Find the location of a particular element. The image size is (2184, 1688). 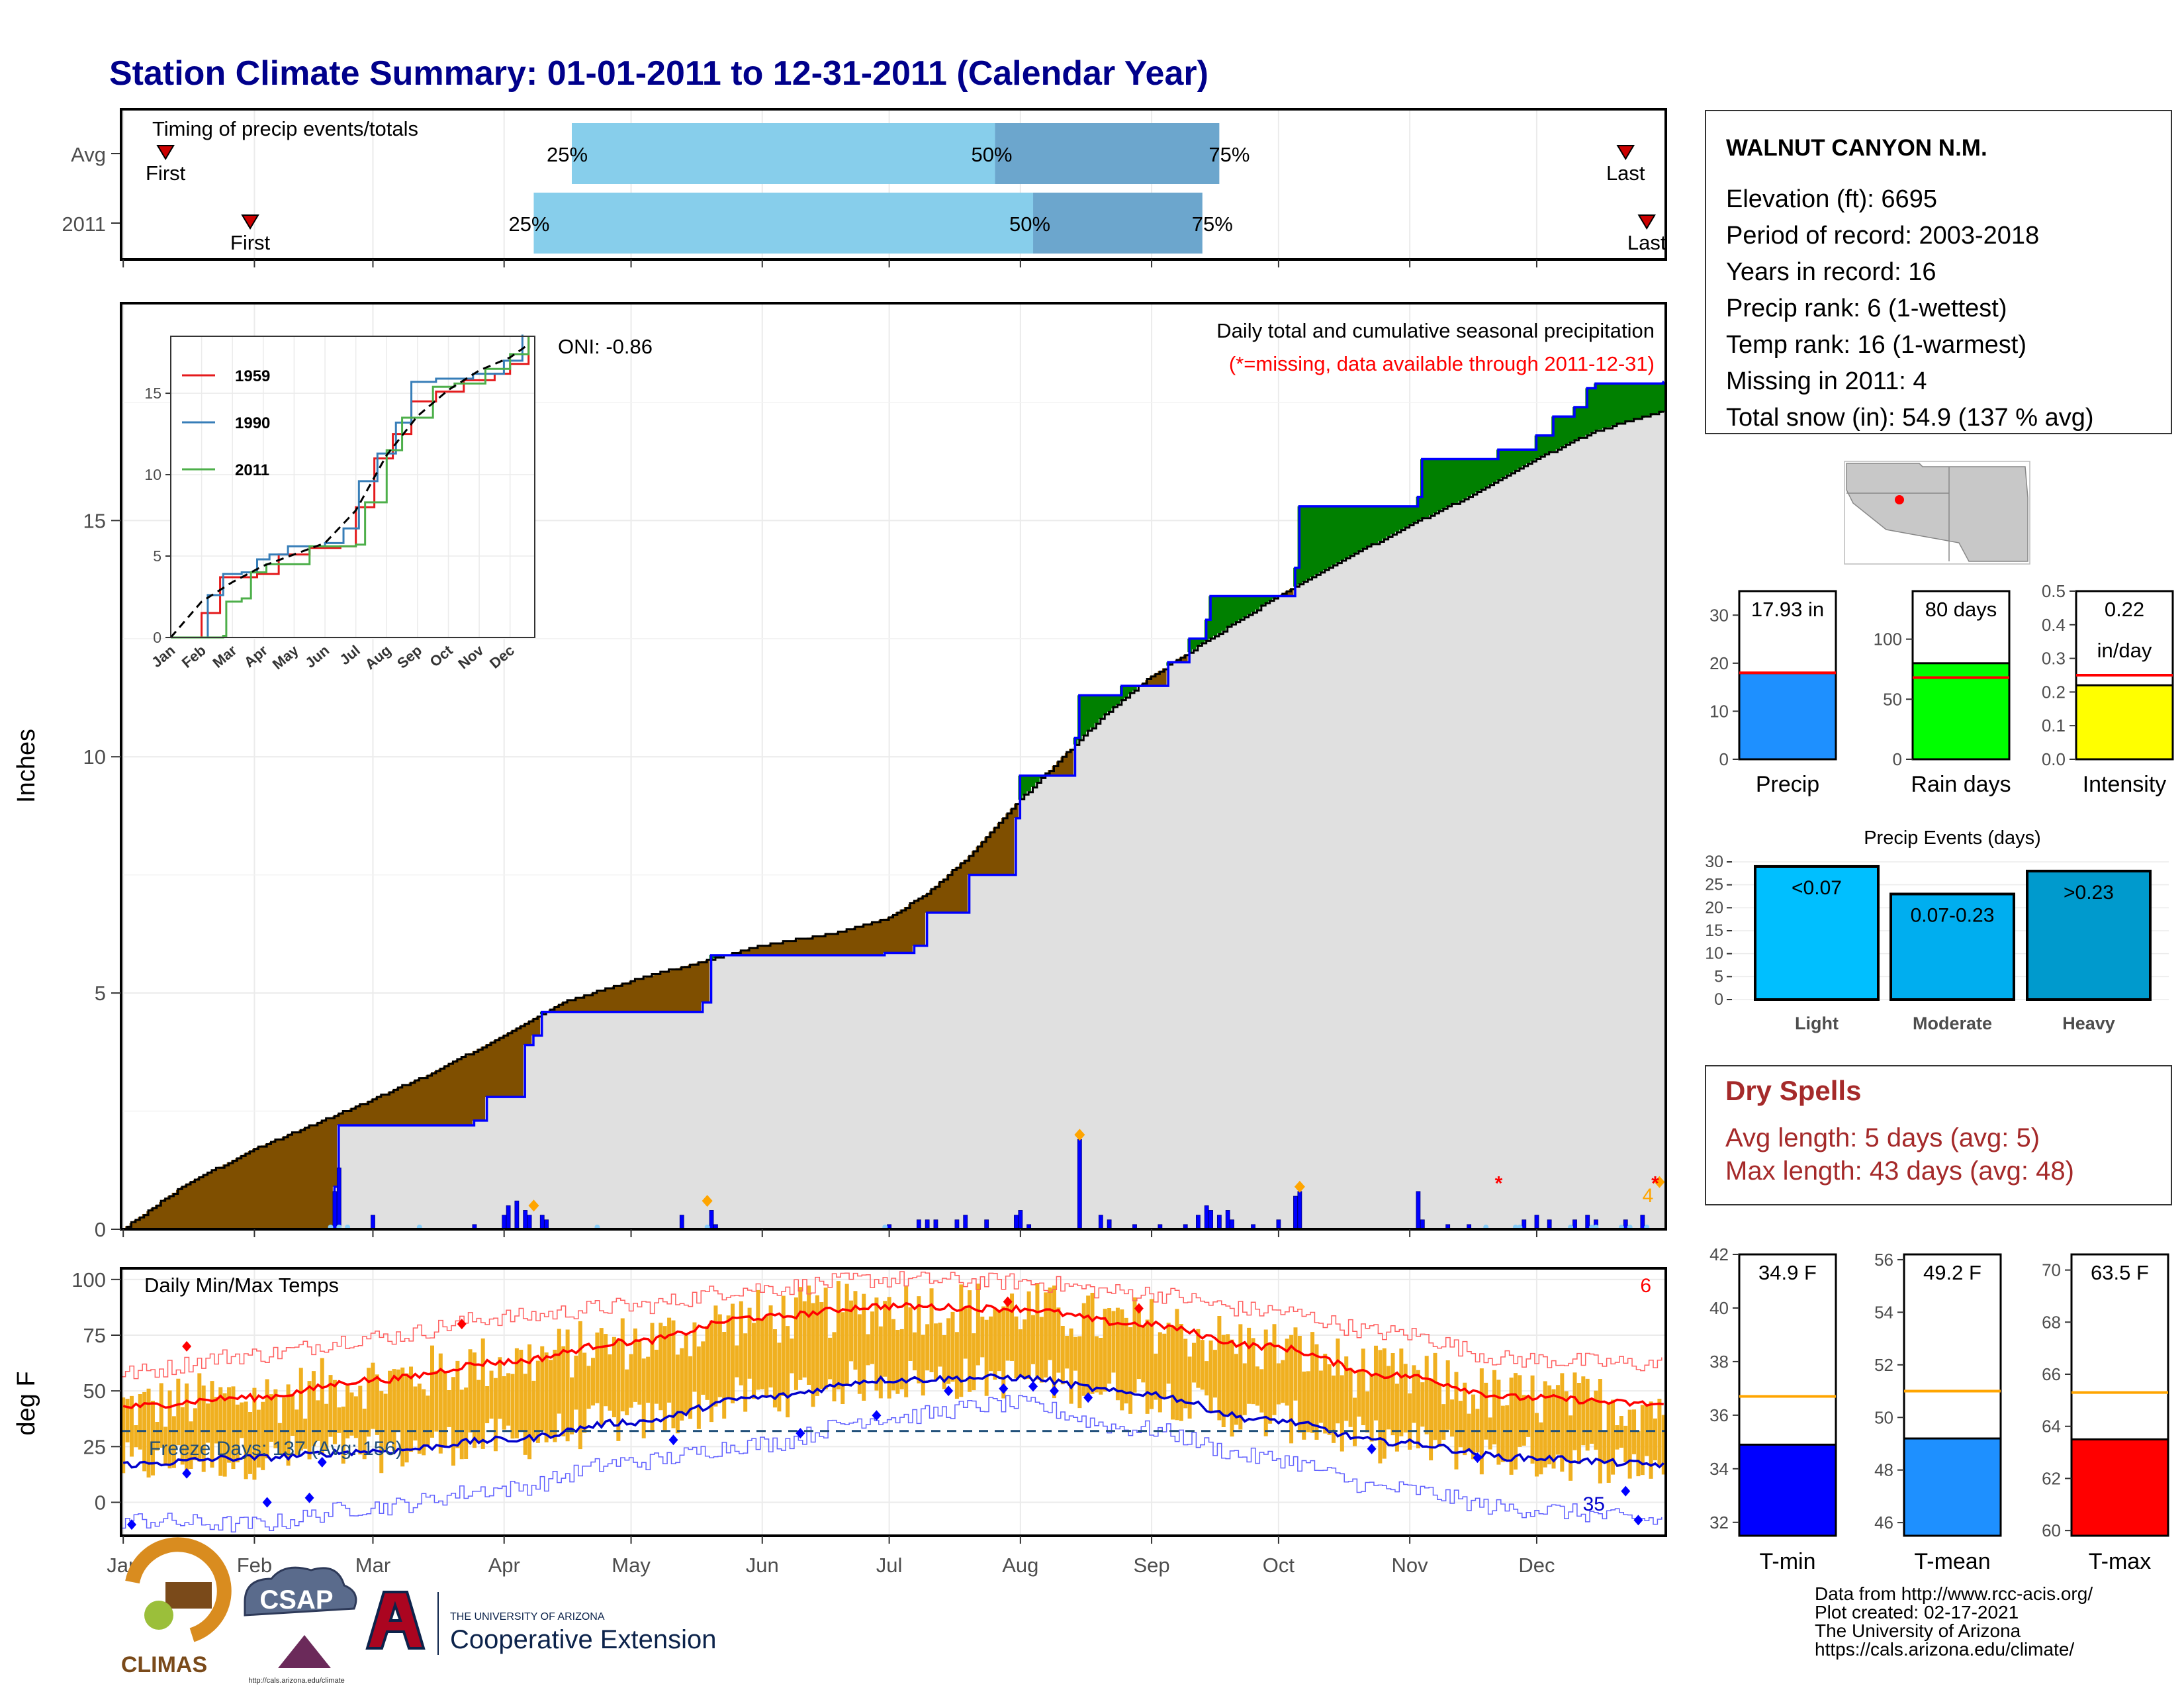

temp-ytick-label: 50 is located at coordinates (1883, 1417).